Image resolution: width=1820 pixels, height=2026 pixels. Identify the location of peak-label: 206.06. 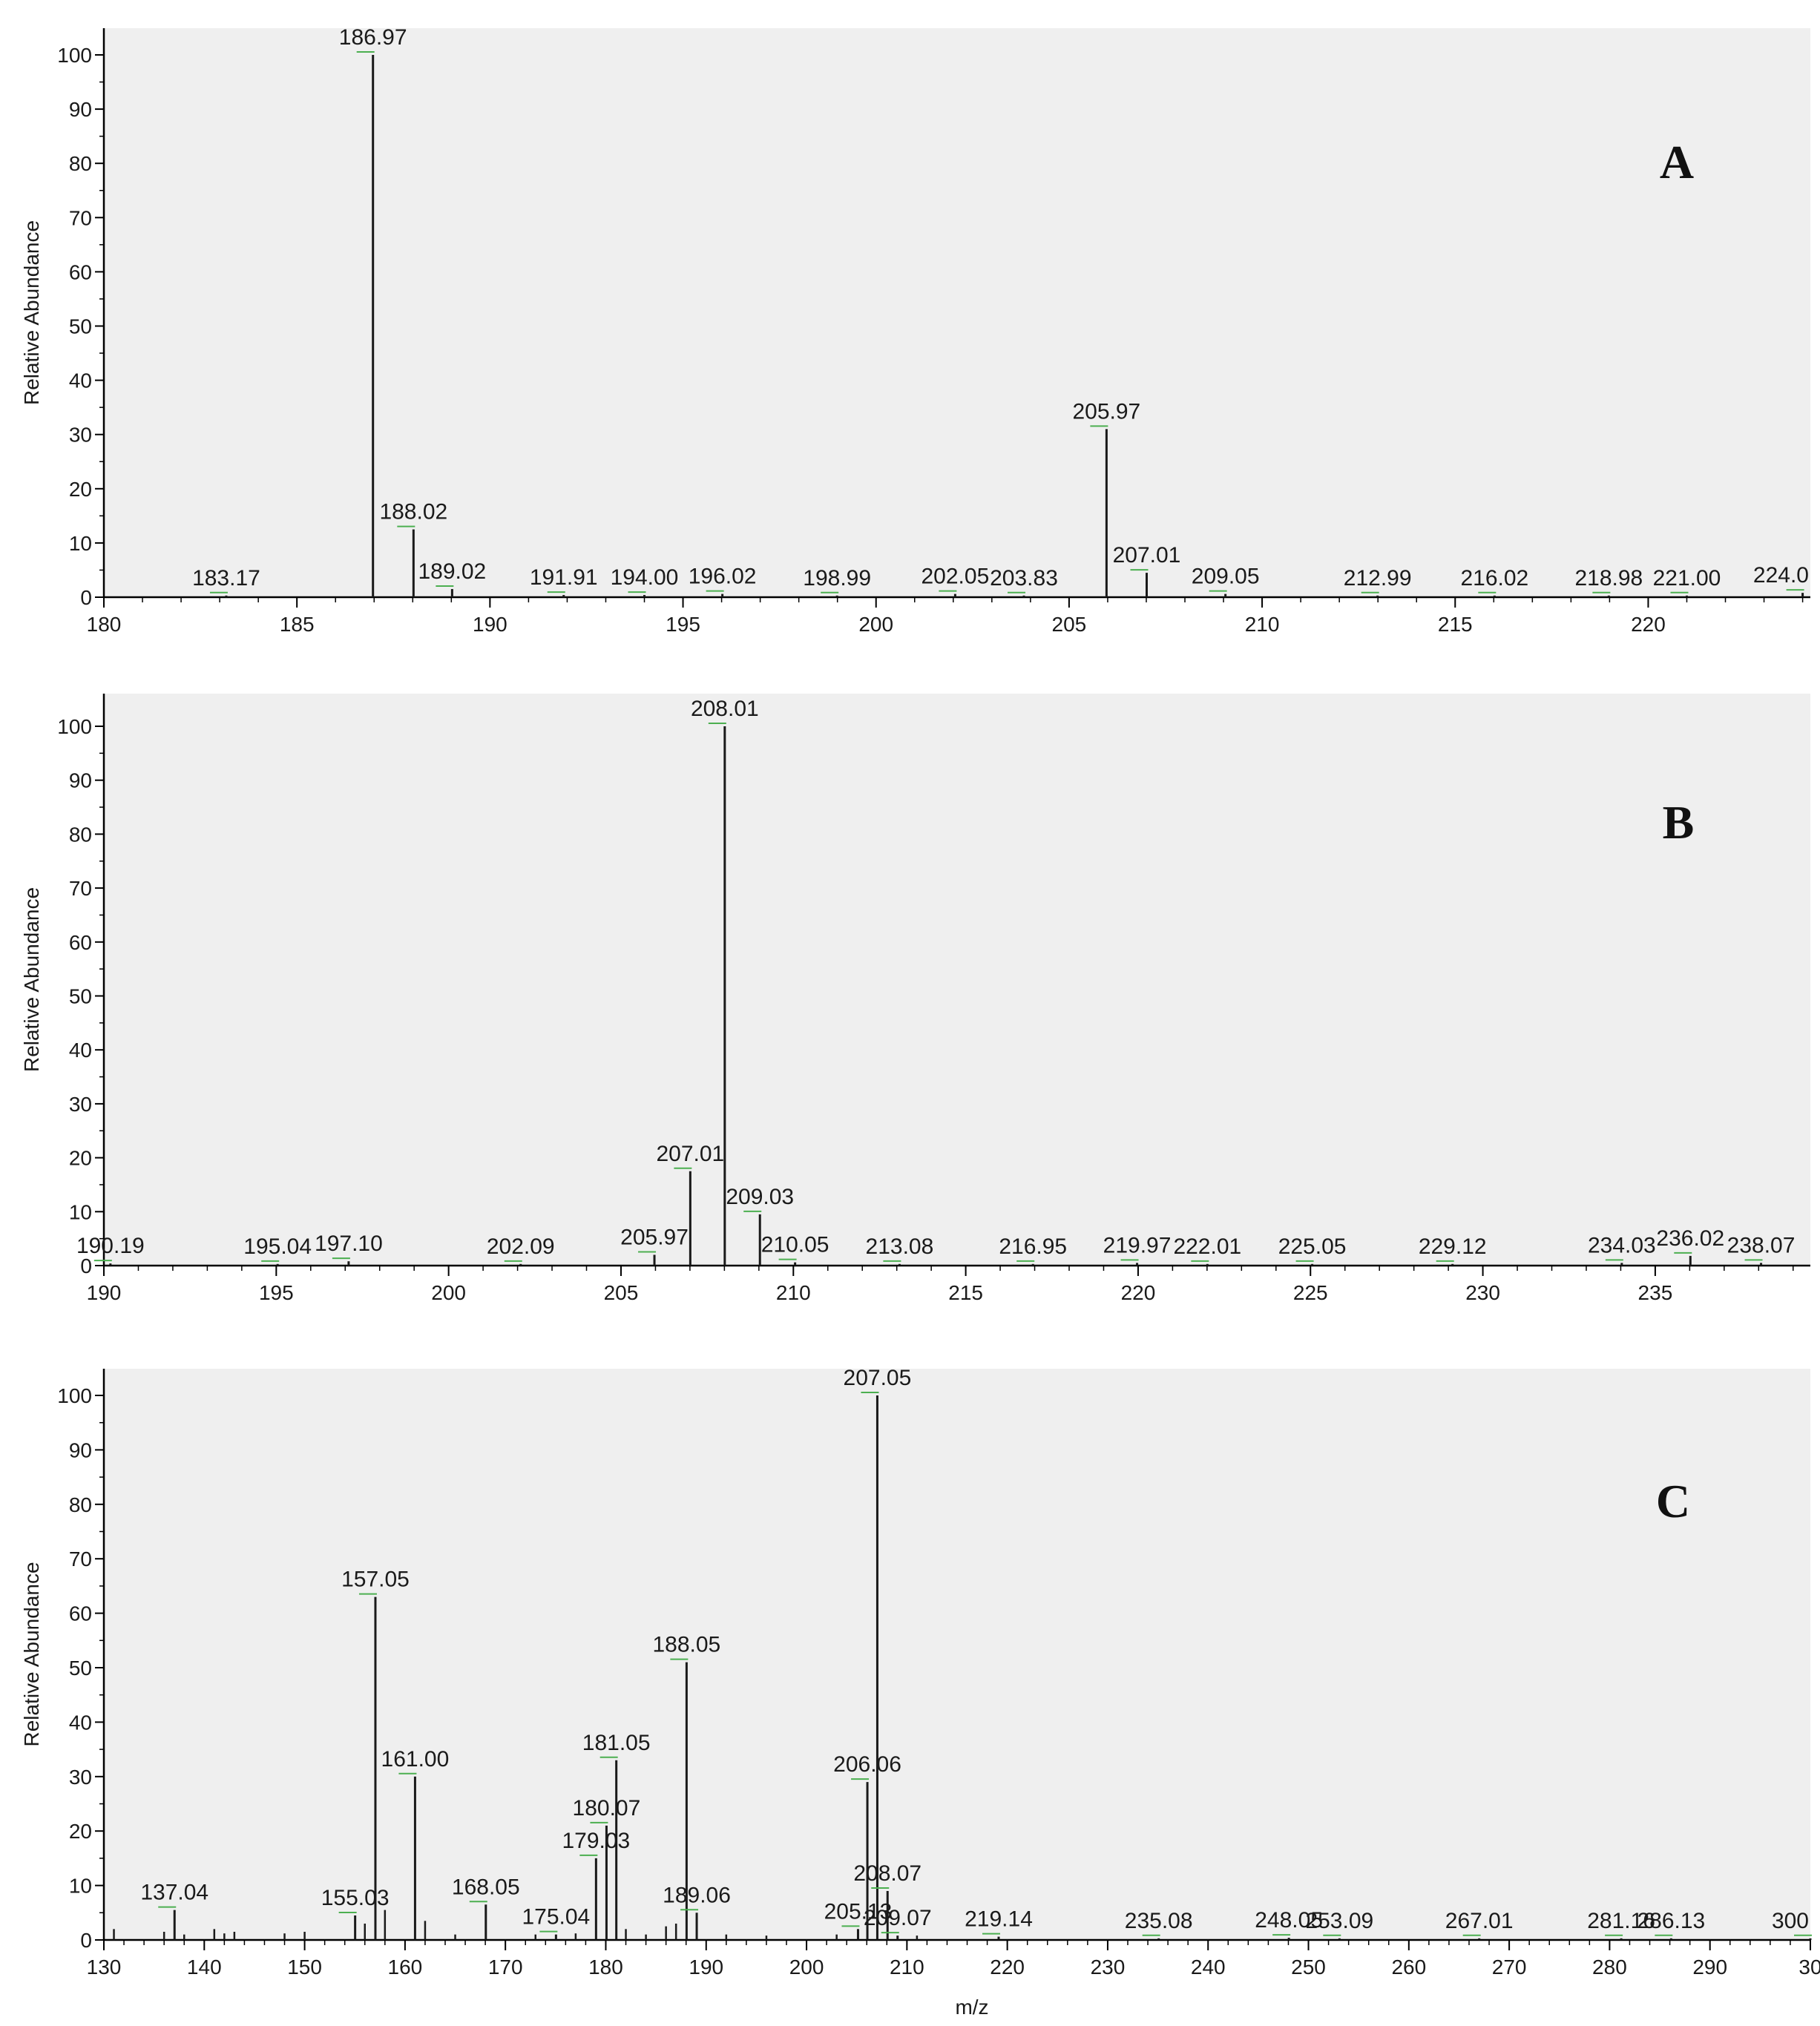
(867, 1764).